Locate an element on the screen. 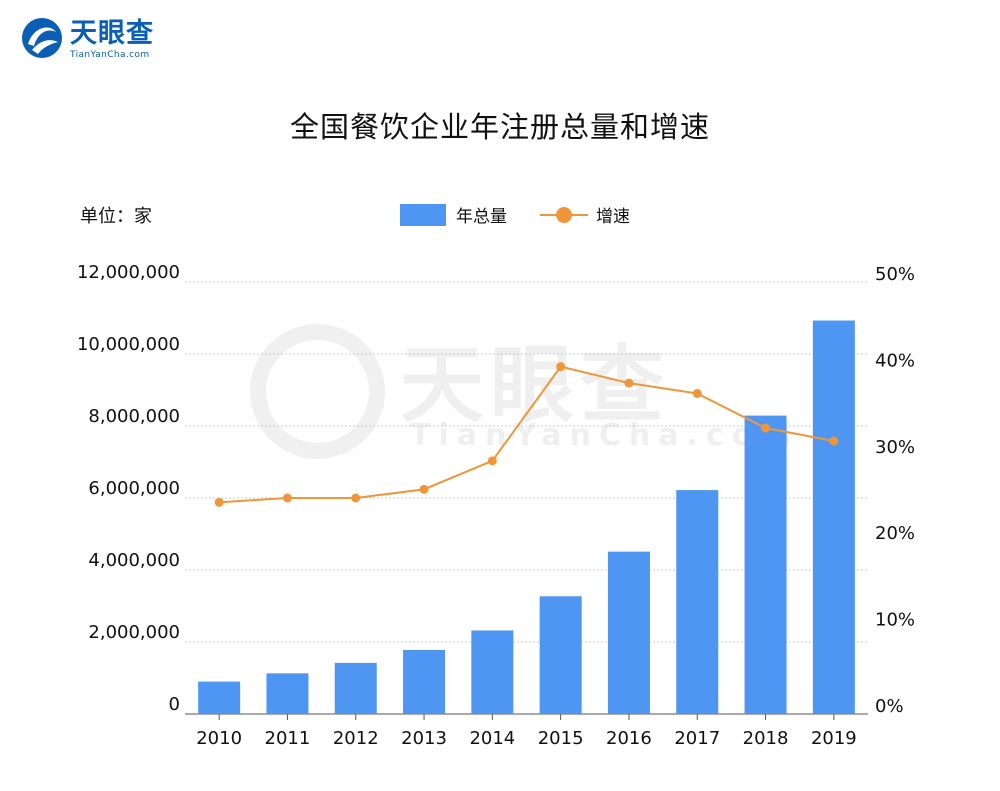  logo-mark-icon is located at coordinates (42, 38).